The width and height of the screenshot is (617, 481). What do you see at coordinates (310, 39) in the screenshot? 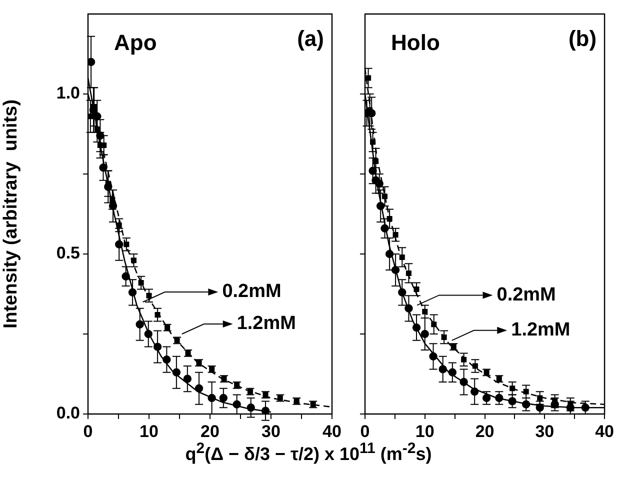
I see `annotation: (a)` at bounding box center [310, 39].